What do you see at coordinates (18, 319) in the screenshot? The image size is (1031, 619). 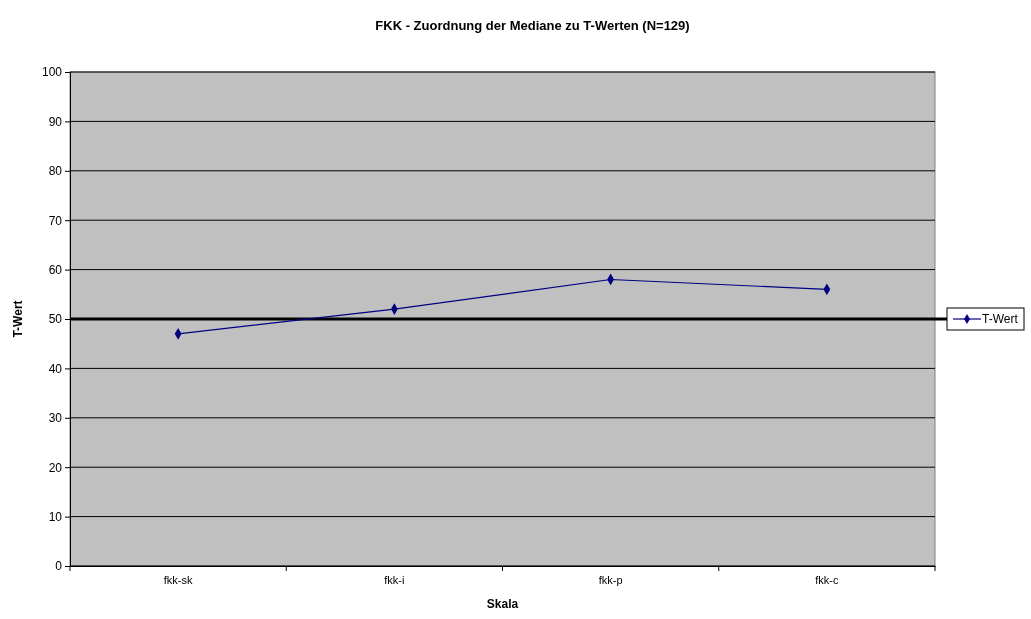 I see `y-axis-title: T-Wert` at bounding box center [18, 319].